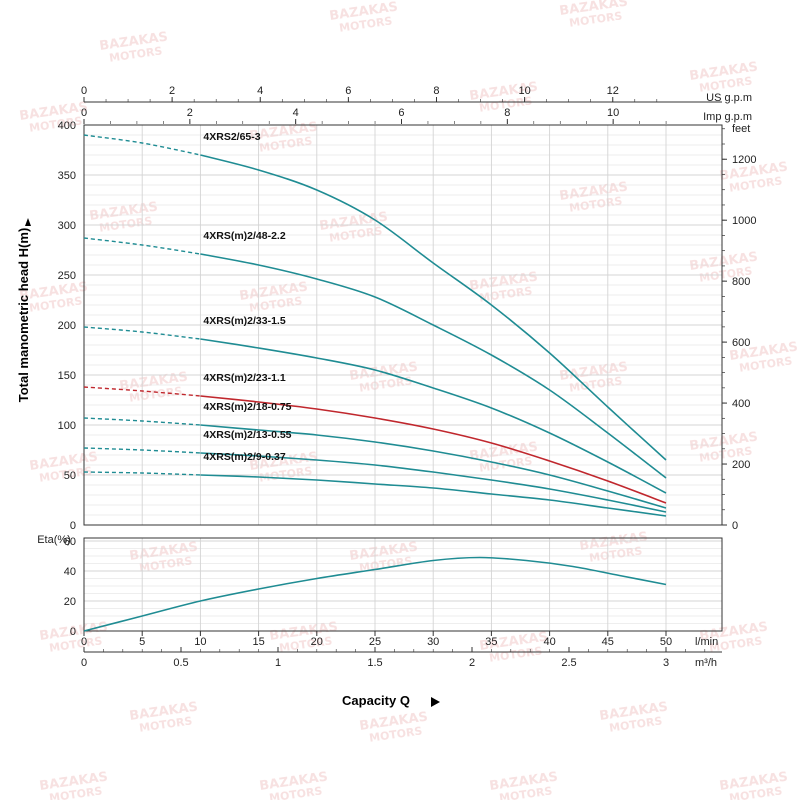 The height and width of the screenshot is (800, 800). Describe the element at coordinates (376, 700) in the screenshot. I see `x-axis-title: Capacity Q` at that location.